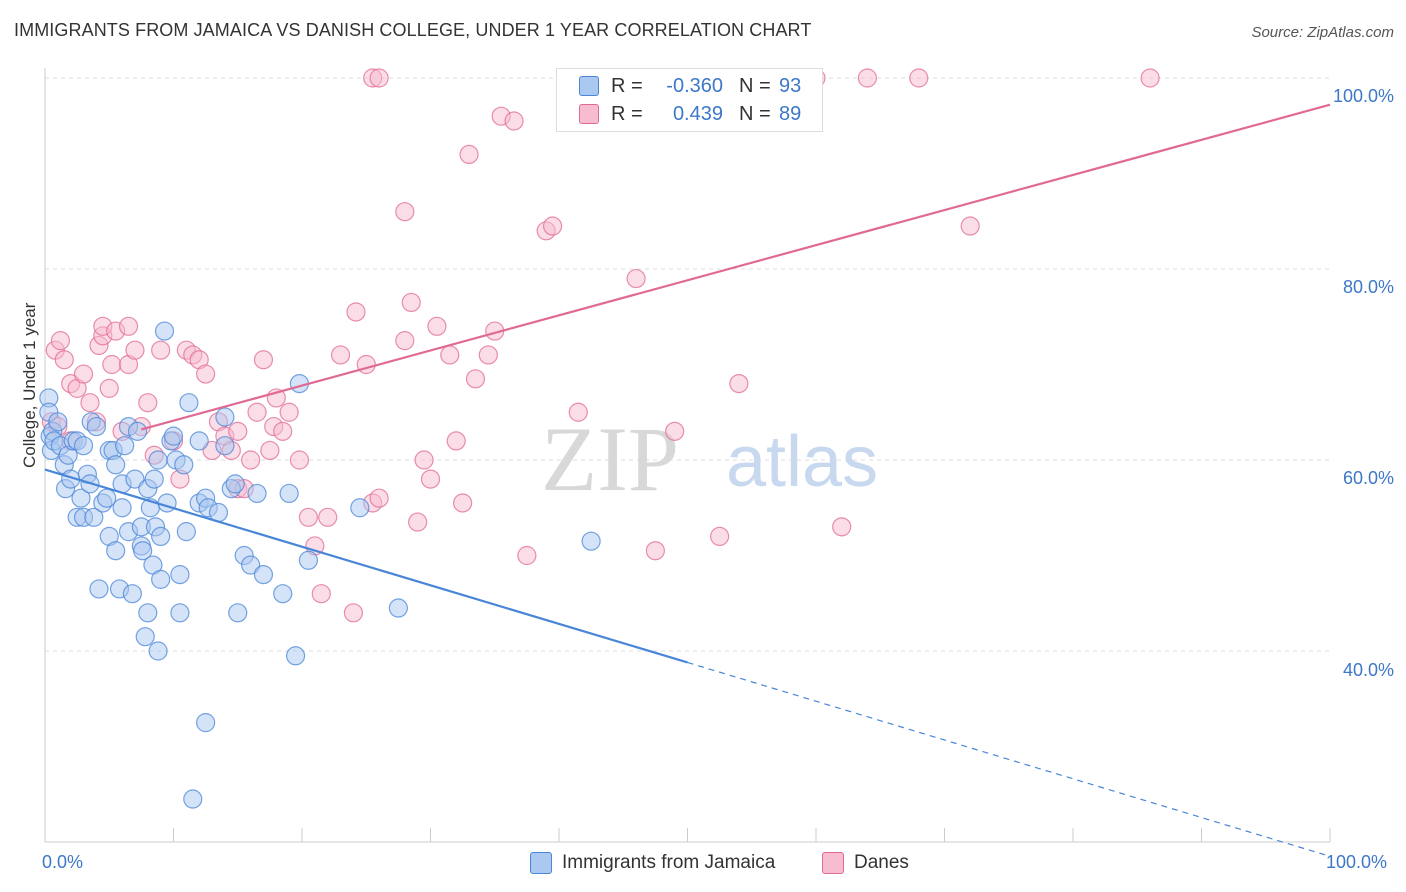 This screenshot has width=1406, height=892. Describe the element at coordinates (1368, 478) in the screenshot. I see `y-tick-60: 60.0%` at that location.